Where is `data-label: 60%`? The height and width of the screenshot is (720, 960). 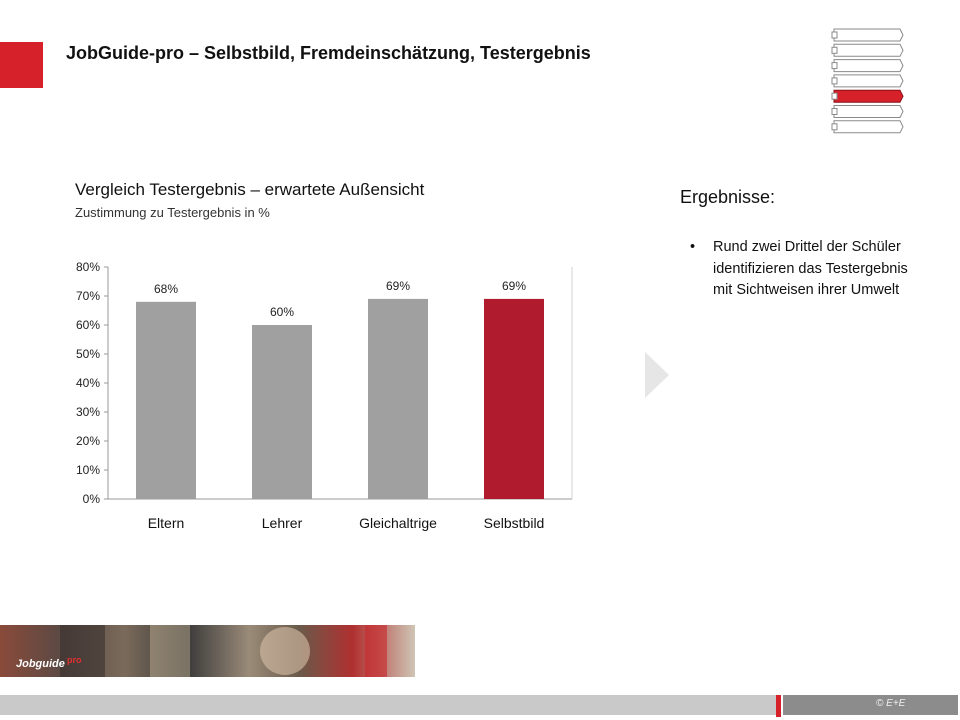 data-label: 60% is located at coordinates (282, 312).